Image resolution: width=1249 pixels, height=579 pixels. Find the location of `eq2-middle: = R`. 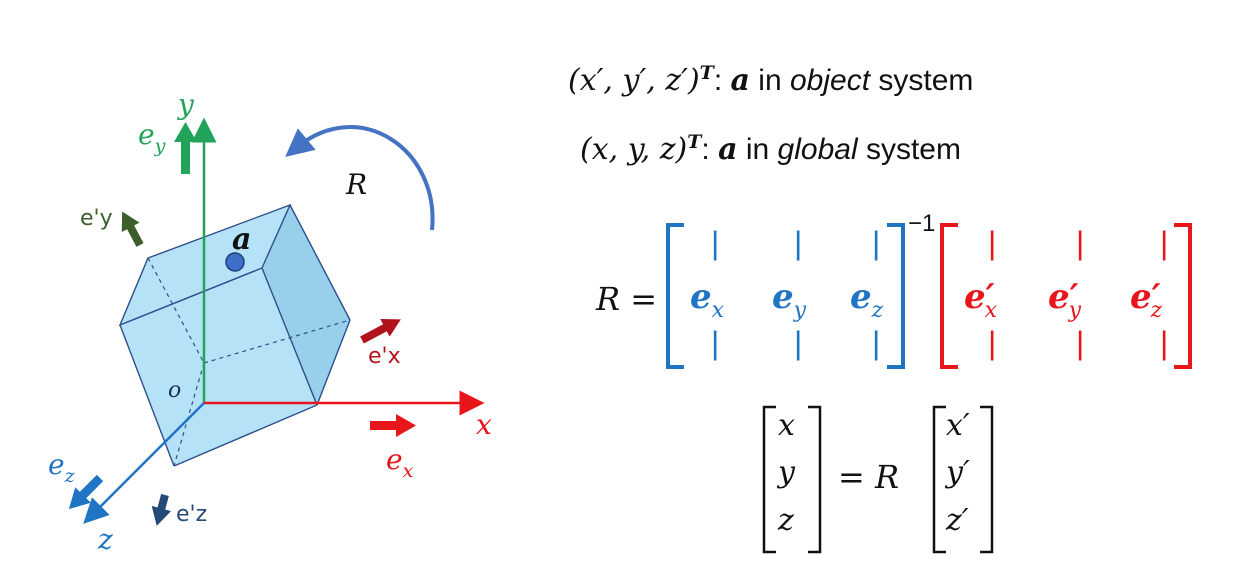

eq2-middle: = R is located at coordinates (869, 477).